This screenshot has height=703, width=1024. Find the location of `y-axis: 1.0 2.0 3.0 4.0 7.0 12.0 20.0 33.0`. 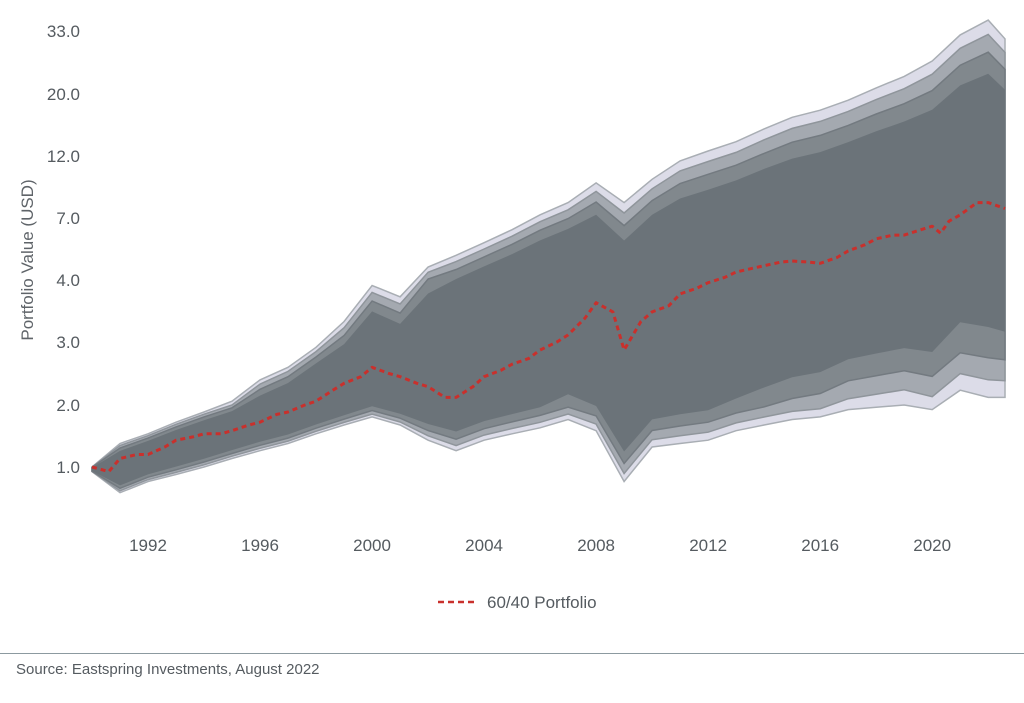

y-axis: 1.0 2.0 3.0 4.0 7.0 12.0 20.0 33.0 is located at coordinates (63, 249).